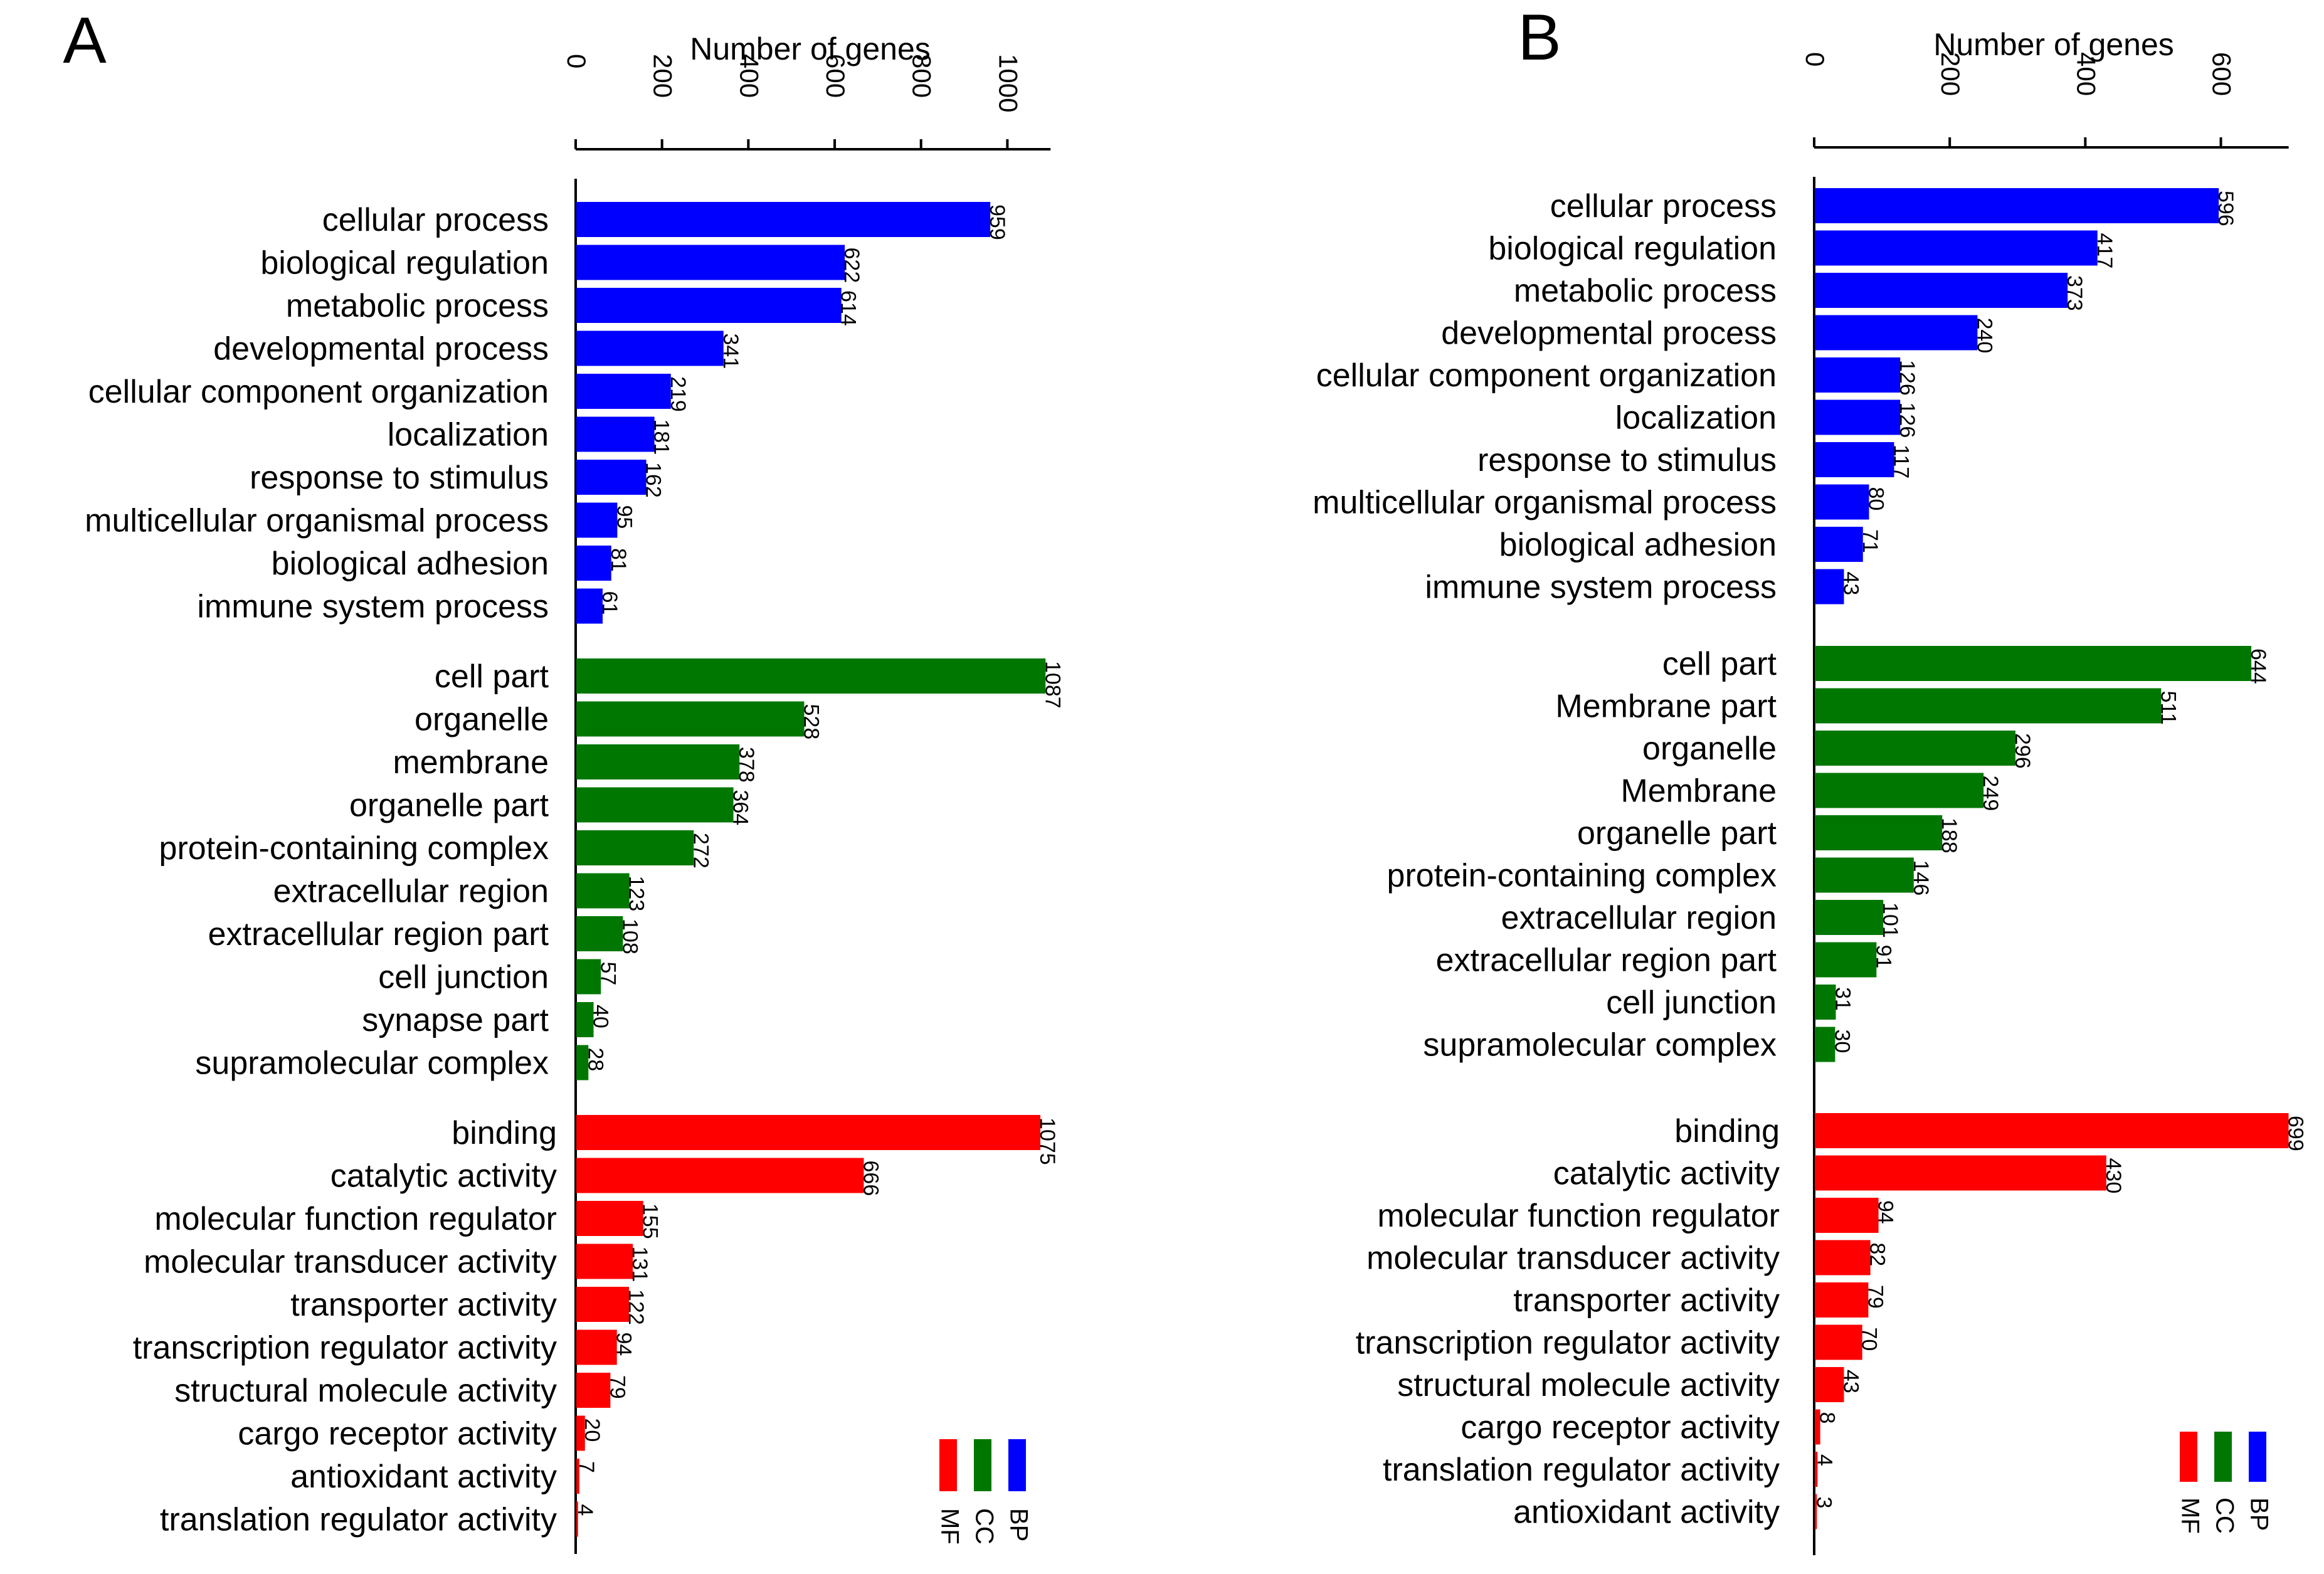 Image resolution: width=2324 pixels, height=1574 pixels. Describe the element at coordinates (354, 849) in the screenshot. I see `category-label: protein-containing complex` at that location.